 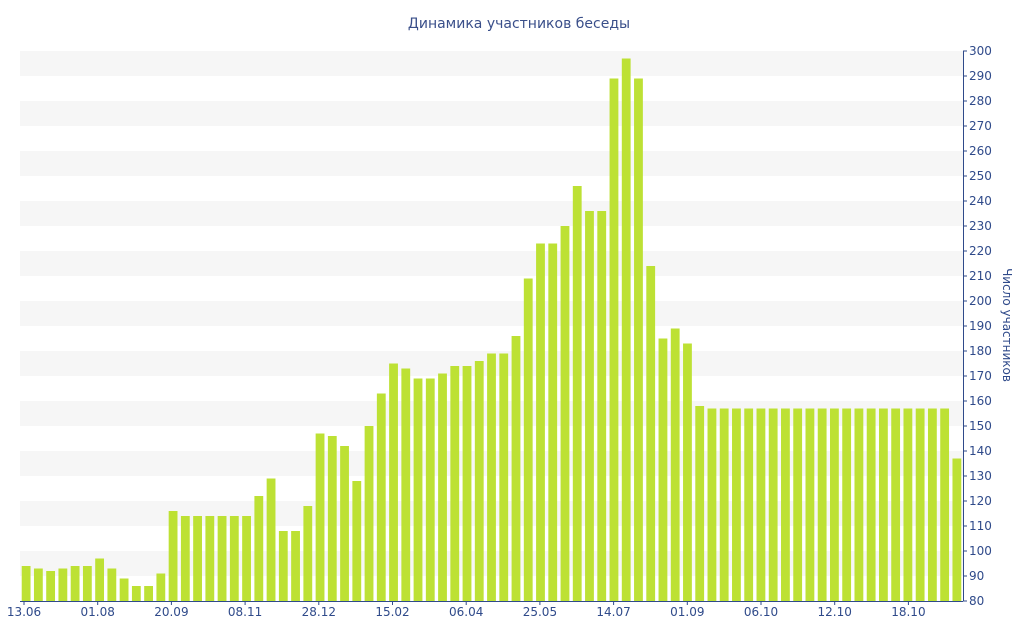 I want to click on y-tick-label: 260, so click(x=980, y=151).